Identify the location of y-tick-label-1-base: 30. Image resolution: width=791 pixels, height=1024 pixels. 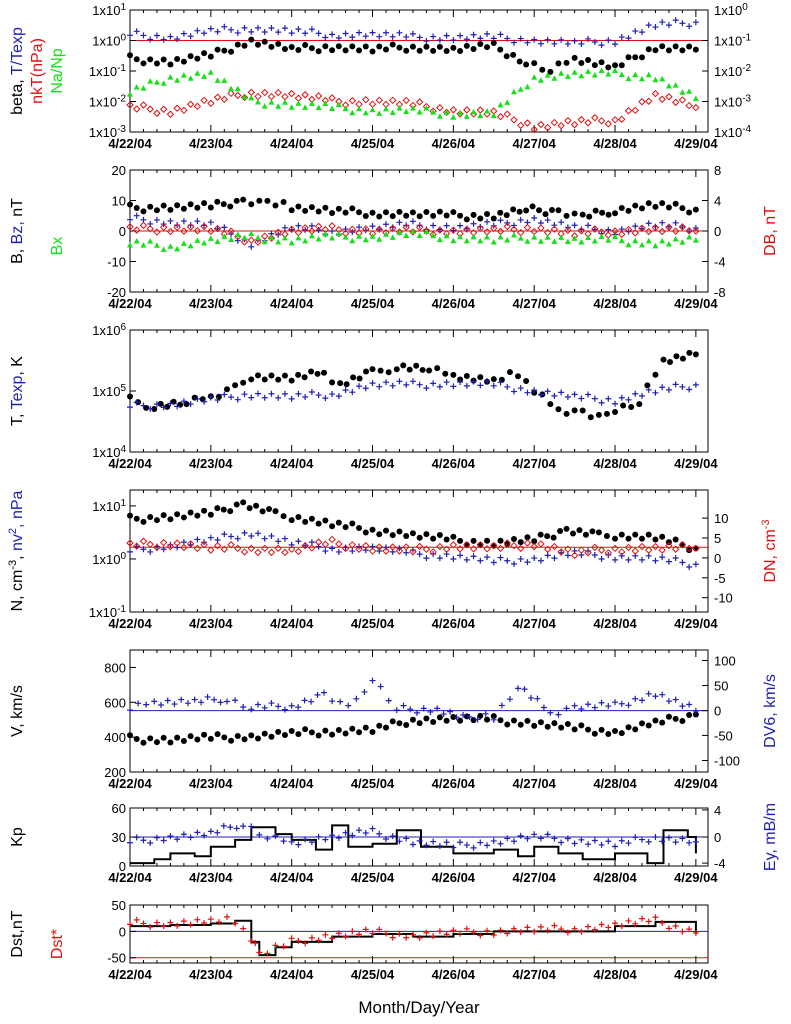
(119, 837).